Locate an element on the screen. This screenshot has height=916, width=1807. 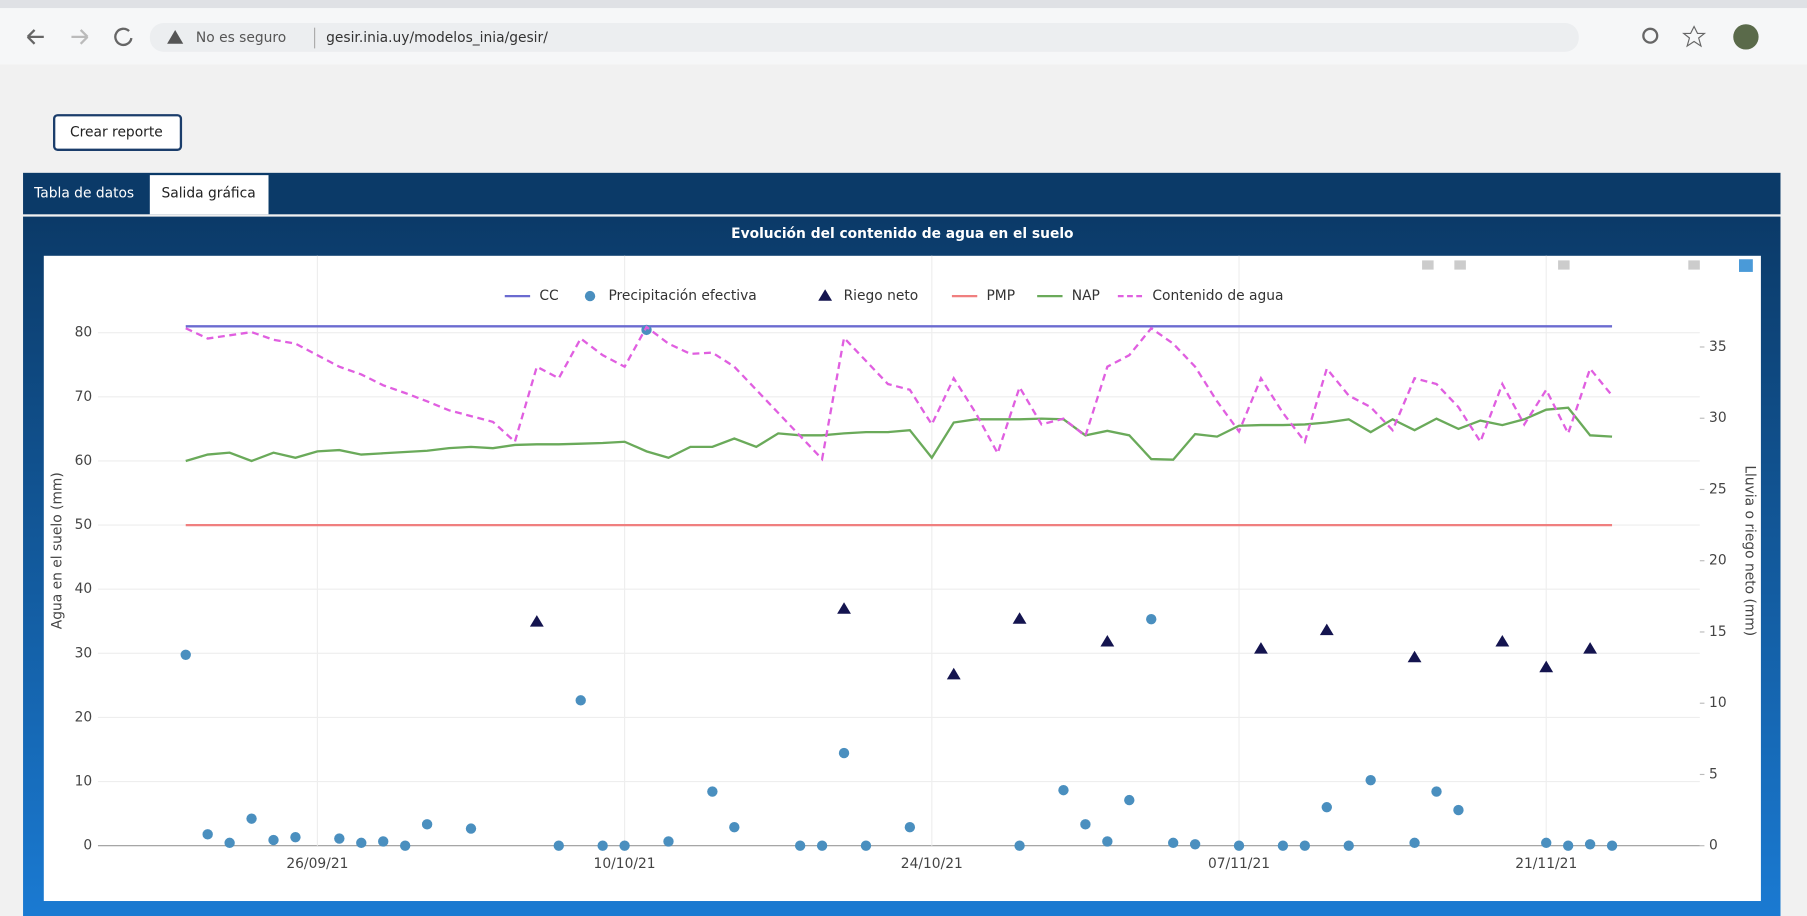
y2-axis-label: Lluvia o riego neto (mm) is located at coordinates (1749, 550).